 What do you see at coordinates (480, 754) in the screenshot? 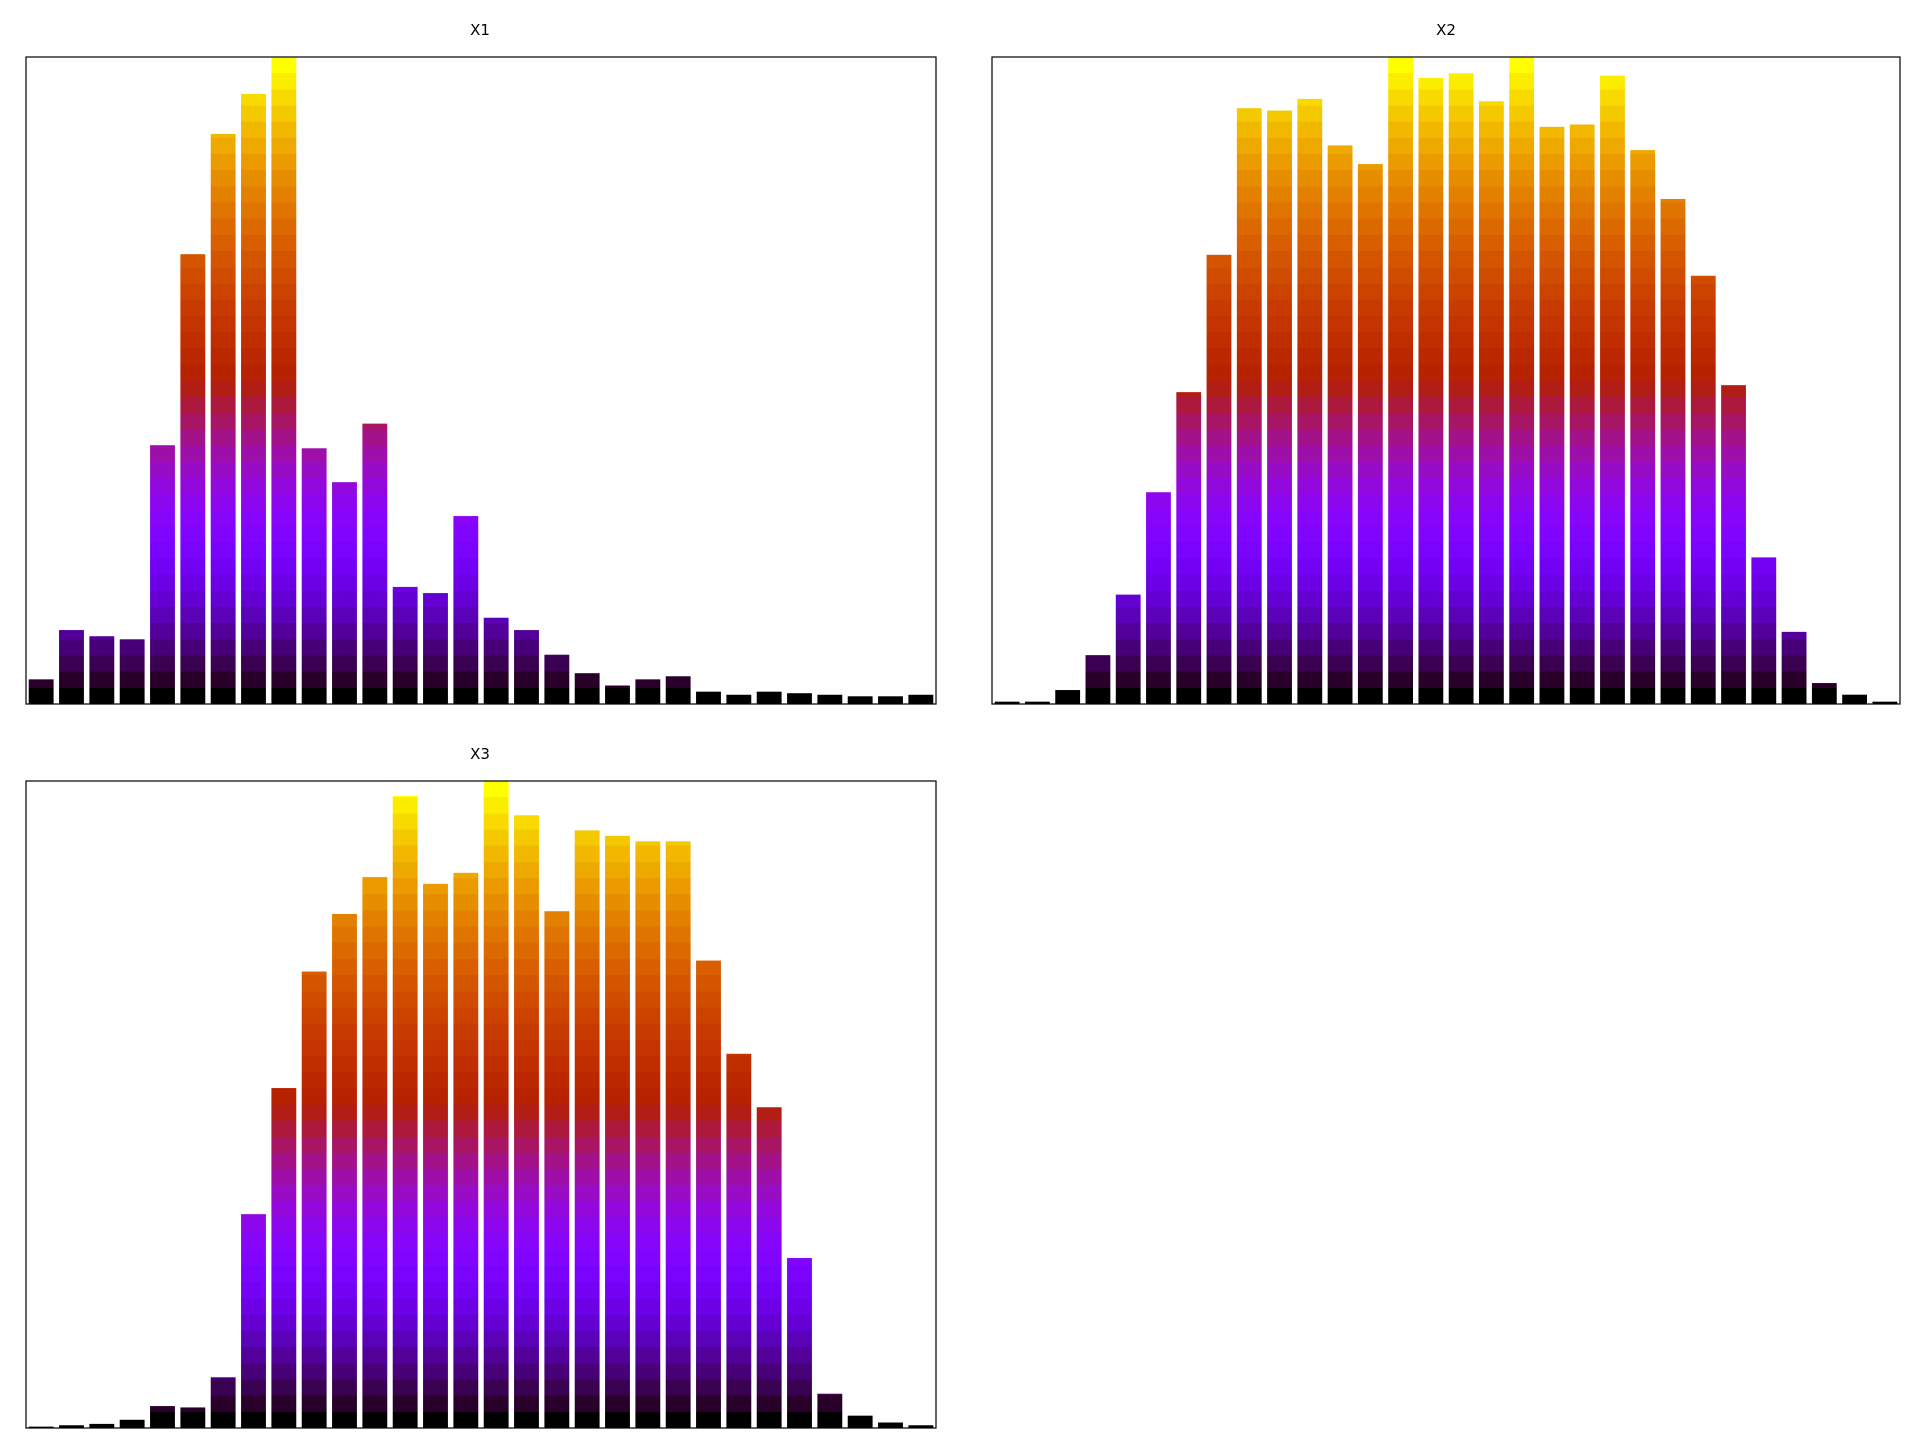
I see `panel-title-x3: X3` at bounding box center [480, 754].